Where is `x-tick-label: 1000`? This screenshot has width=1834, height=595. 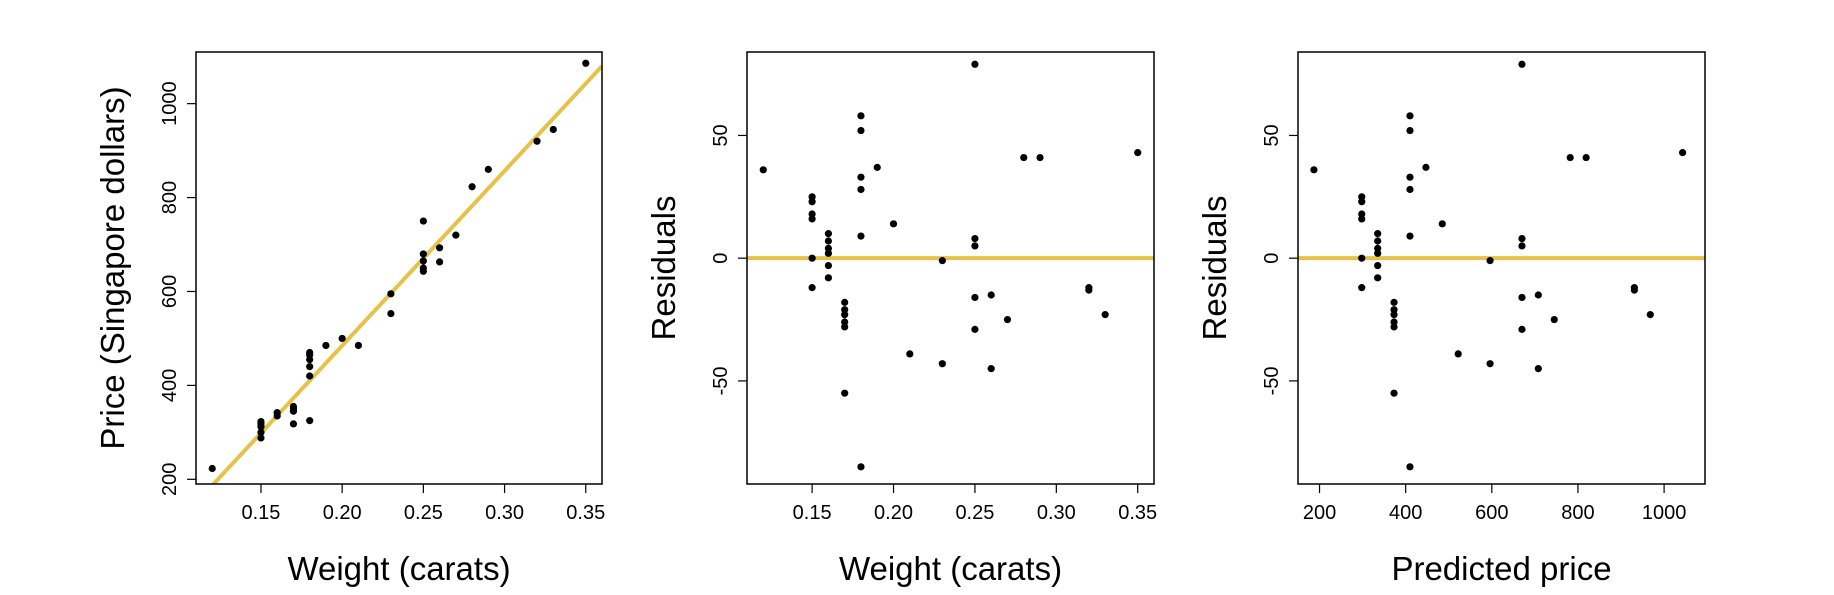
x-tick-label: 1000 is located at coordinates (1664, 513).